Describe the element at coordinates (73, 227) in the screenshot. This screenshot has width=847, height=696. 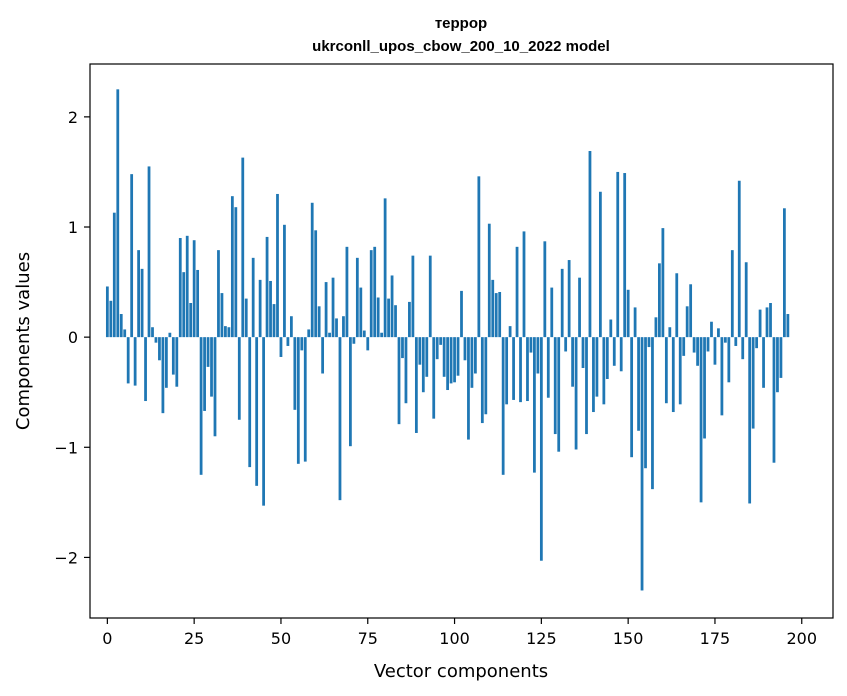
I see `y-tick-label-1: 1` at that location.